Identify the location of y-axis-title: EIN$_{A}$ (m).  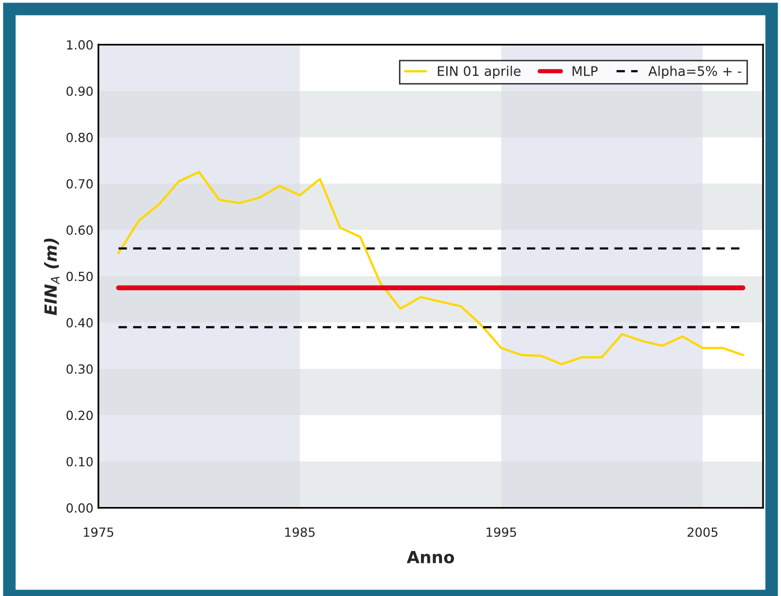
(52, 277).